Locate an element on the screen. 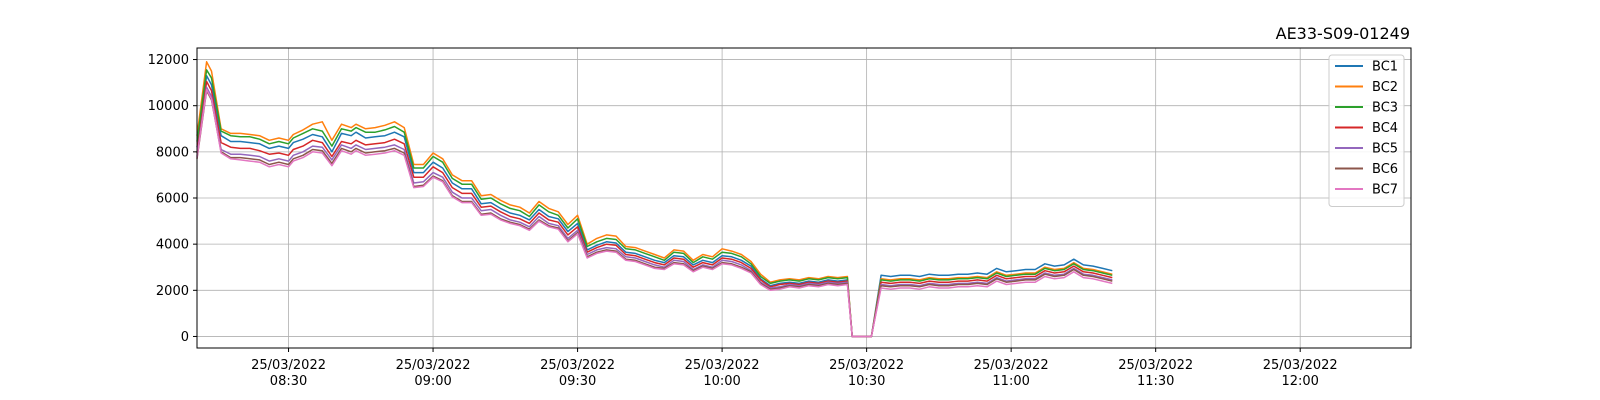  y-tick-label: 6000 is located at coordinates (172, 199).